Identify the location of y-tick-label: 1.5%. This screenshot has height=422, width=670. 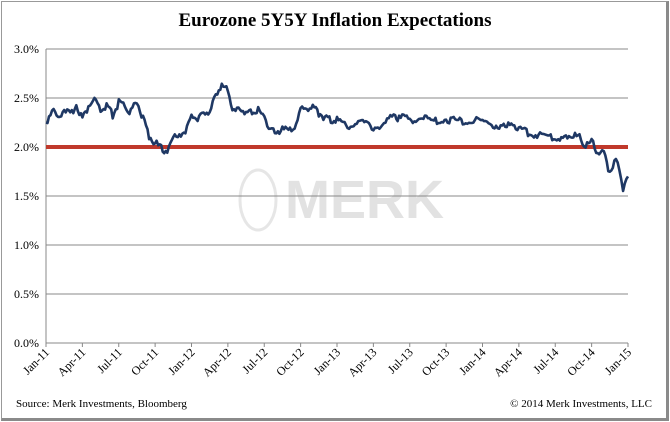
(26, 196).